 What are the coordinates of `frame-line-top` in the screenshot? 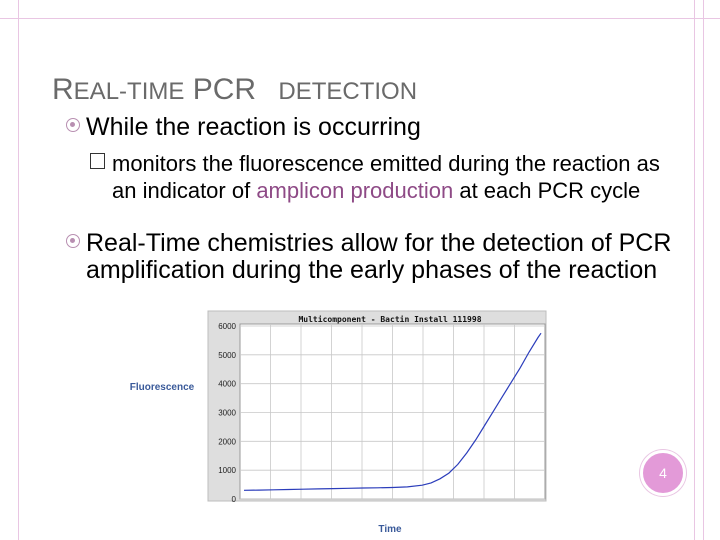 It's located at (360, 18).